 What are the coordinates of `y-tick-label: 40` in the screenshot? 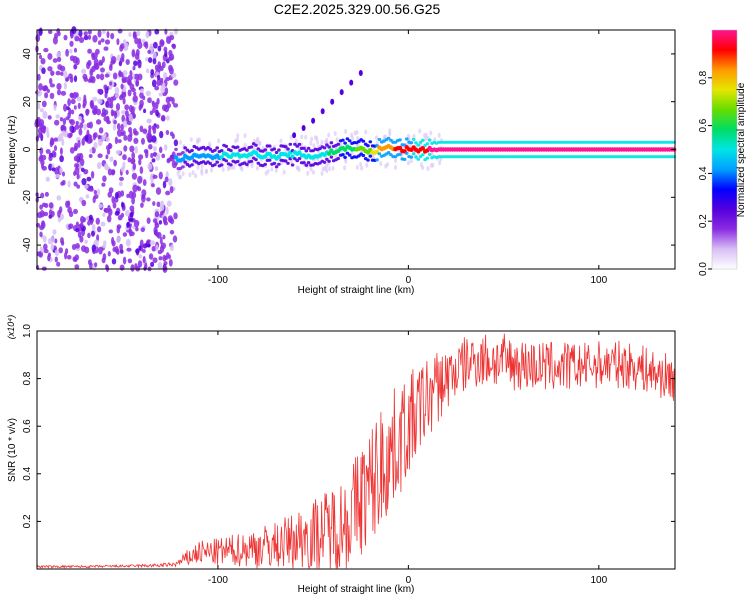 It's located at (27, 54).